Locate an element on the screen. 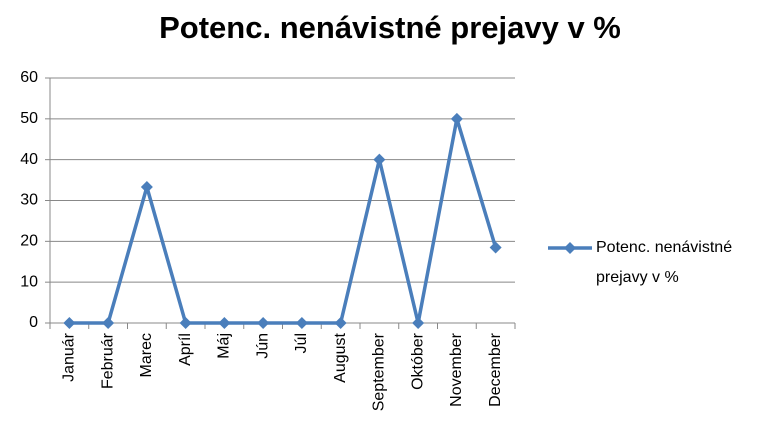  x-tick-label: Január is located at coordinates (69, 357).